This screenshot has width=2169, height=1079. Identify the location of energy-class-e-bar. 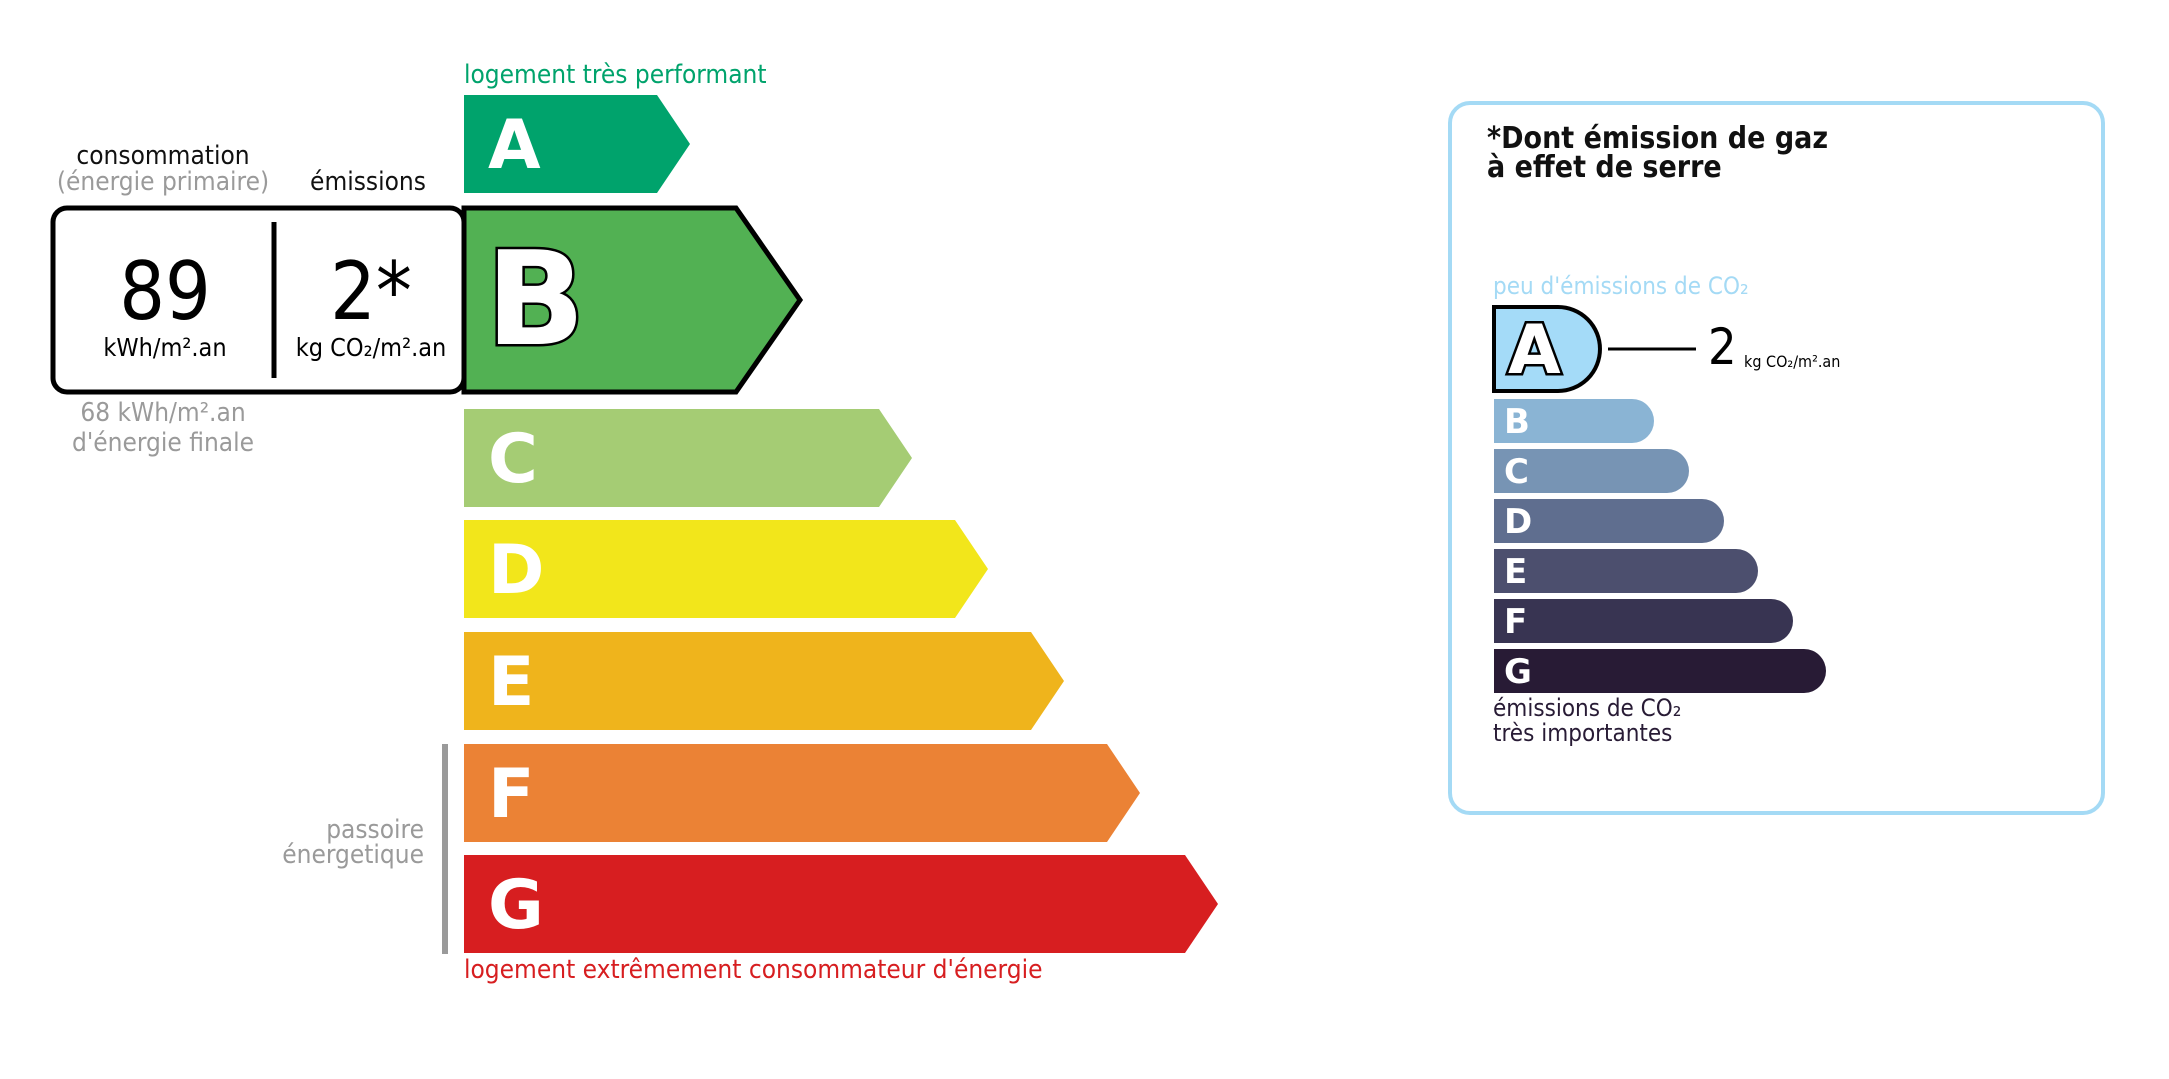
(764, 681).